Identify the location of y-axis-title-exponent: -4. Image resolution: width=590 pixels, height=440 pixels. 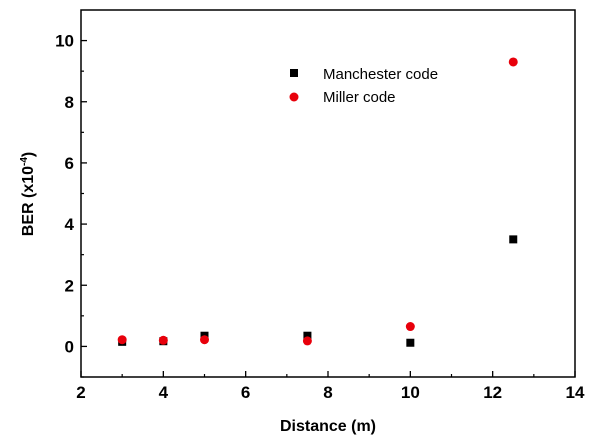
(24, 161).